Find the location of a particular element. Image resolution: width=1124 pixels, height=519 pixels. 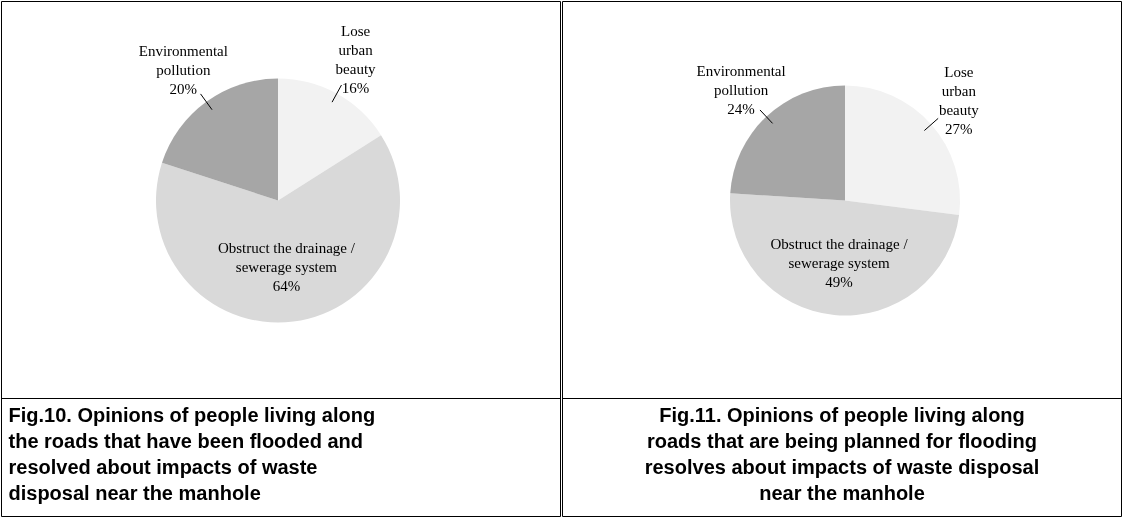

data-label: 20% is located at coordinates (183, 89).